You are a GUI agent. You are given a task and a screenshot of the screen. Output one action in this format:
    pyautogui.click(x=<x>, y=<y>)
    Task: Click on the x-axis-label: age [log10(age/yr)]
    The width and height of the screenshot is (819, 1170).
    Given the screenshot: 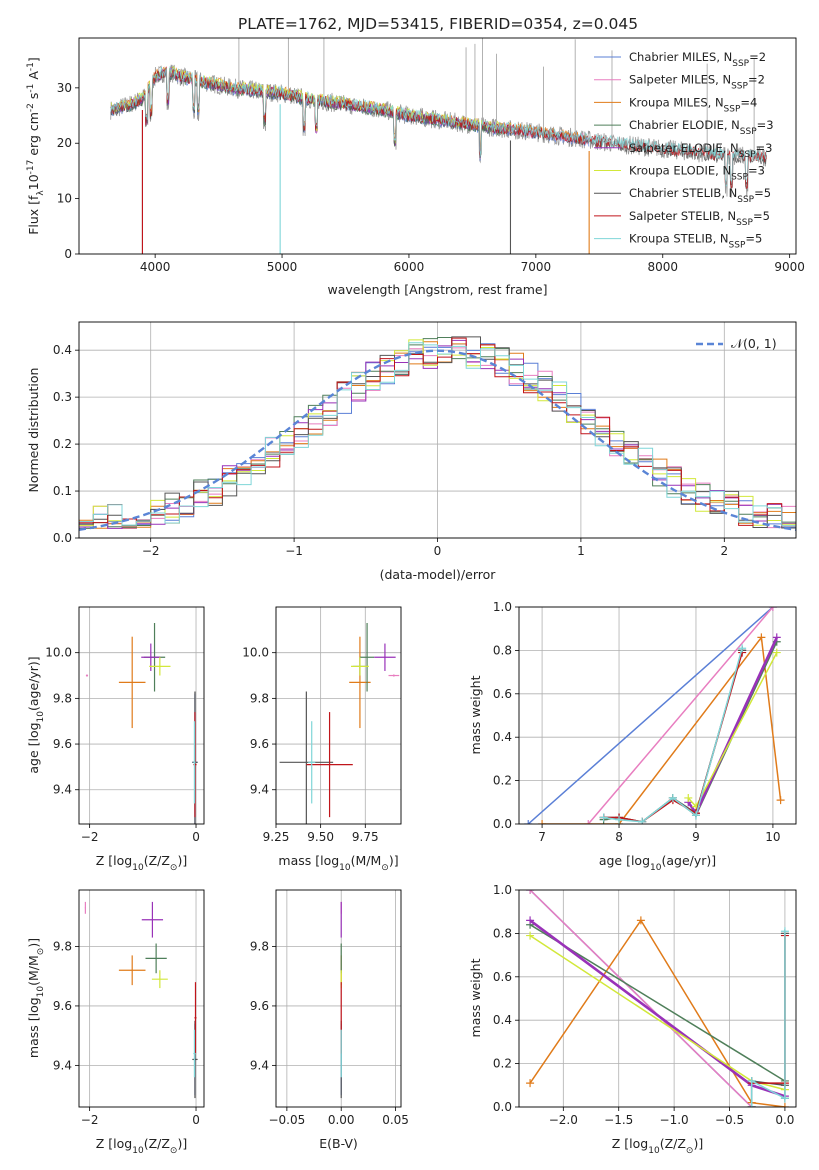 What is the action you would take?
    pyautogui.click(x=657, y=863)
    